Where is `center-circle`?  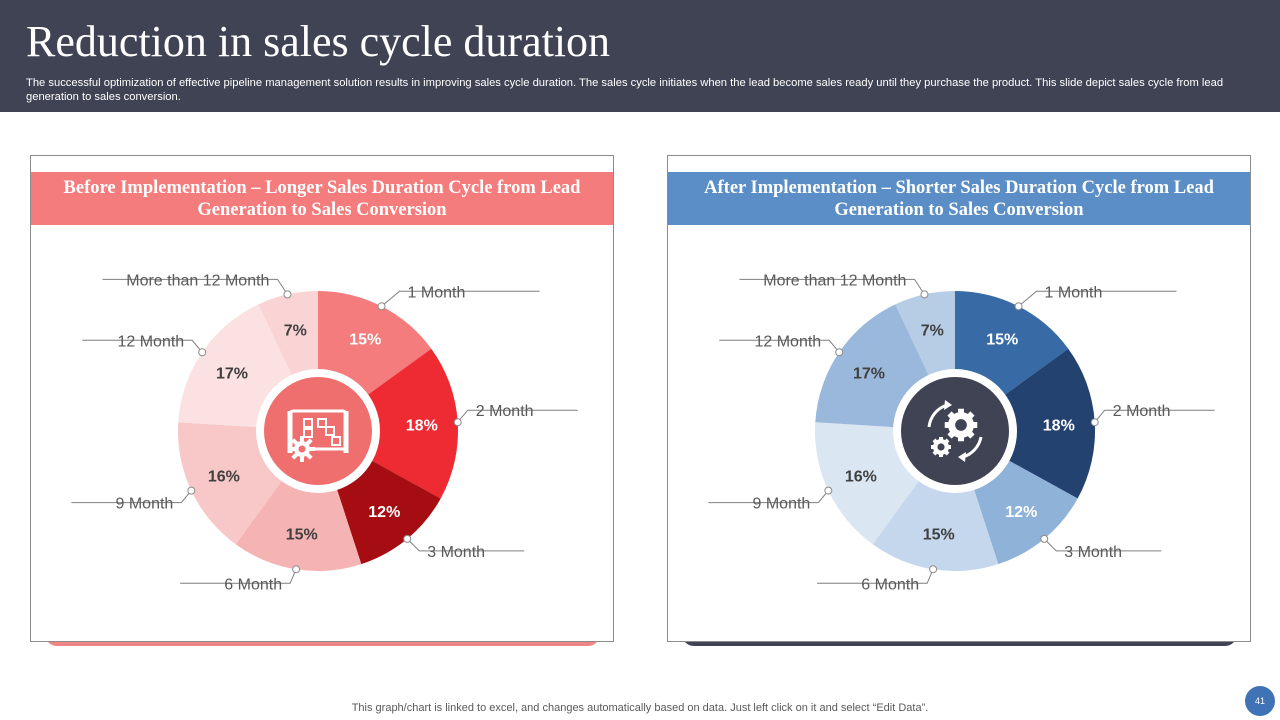 center-circle is located at coordinates (318, 431).